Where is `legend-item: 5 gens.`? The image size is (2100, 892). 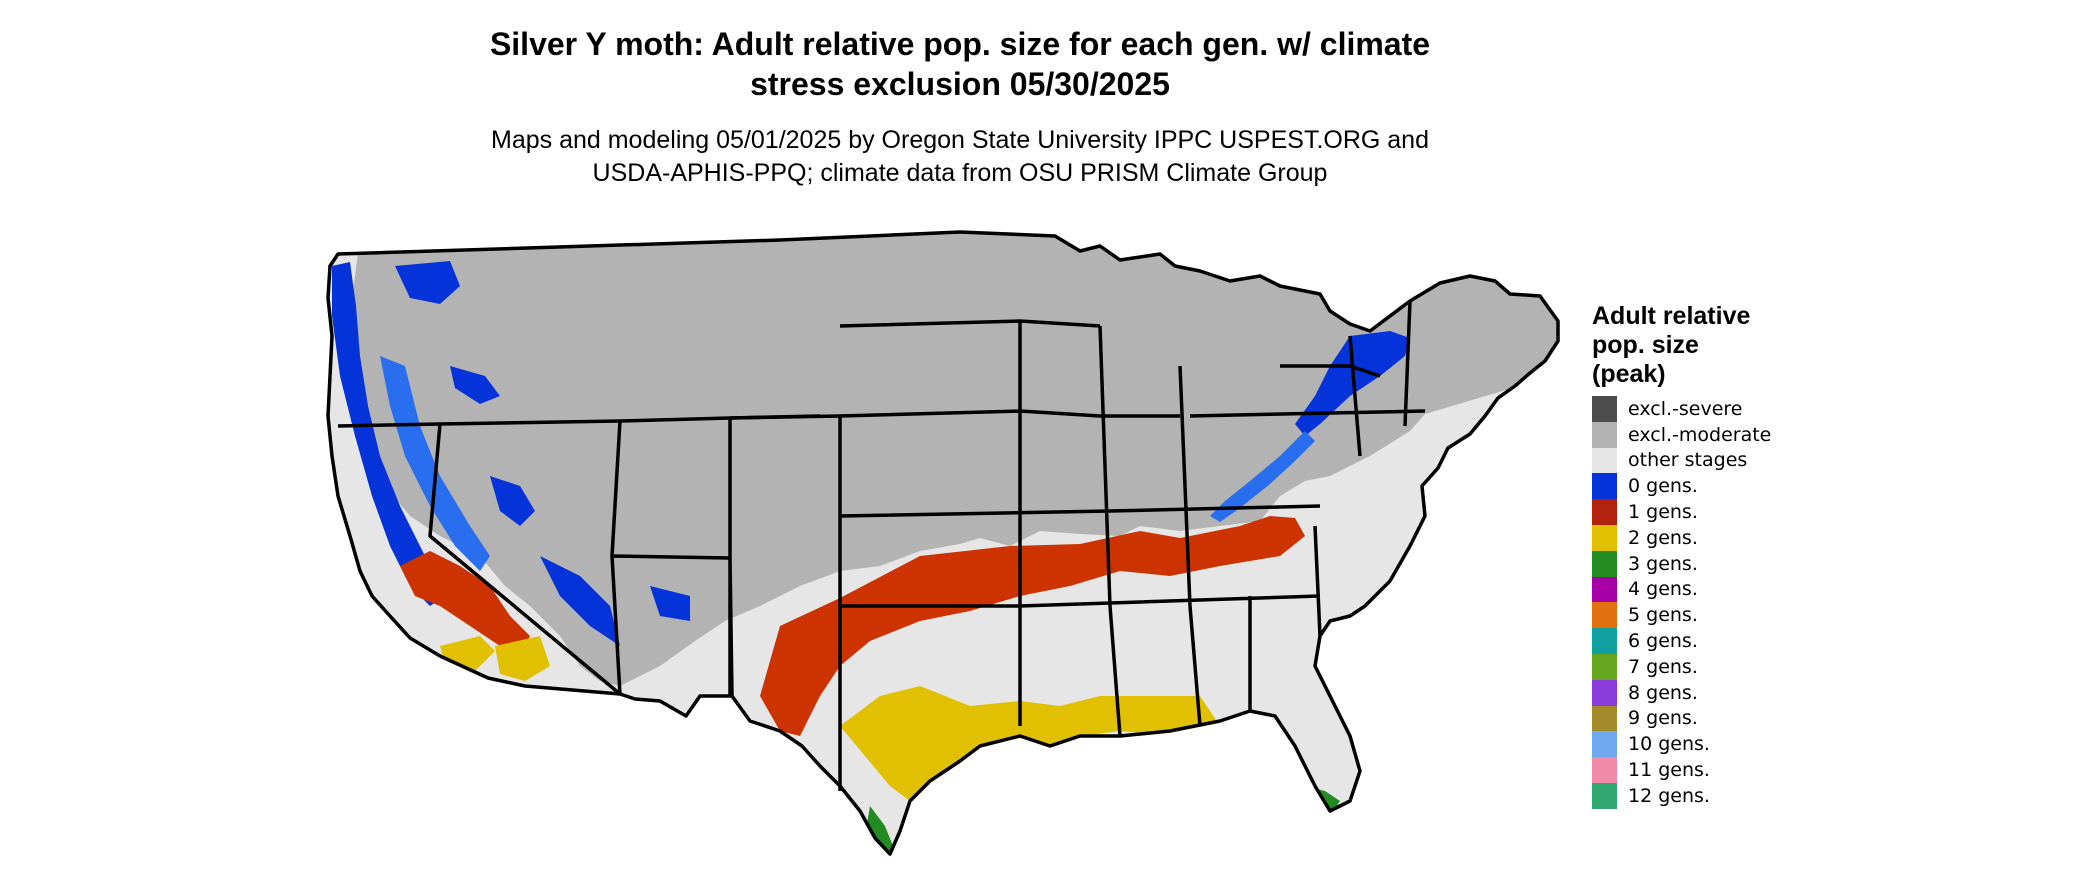 legend-item: 5 gens. is located at coordinates (1712, 615).